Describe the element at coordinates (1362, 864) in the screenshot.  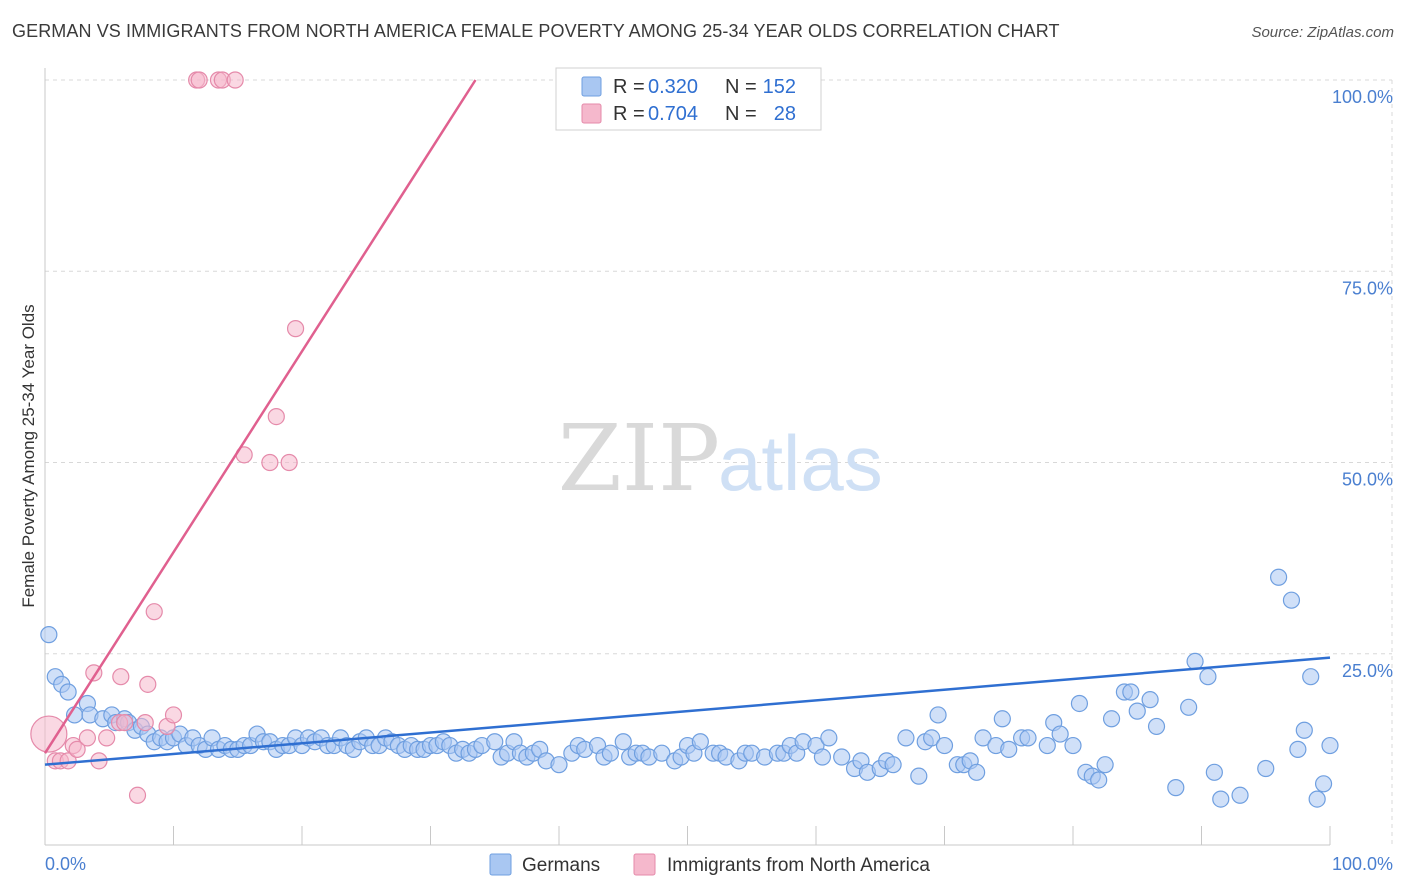
I see `x-tick-label-1: 100.0%` at that location.